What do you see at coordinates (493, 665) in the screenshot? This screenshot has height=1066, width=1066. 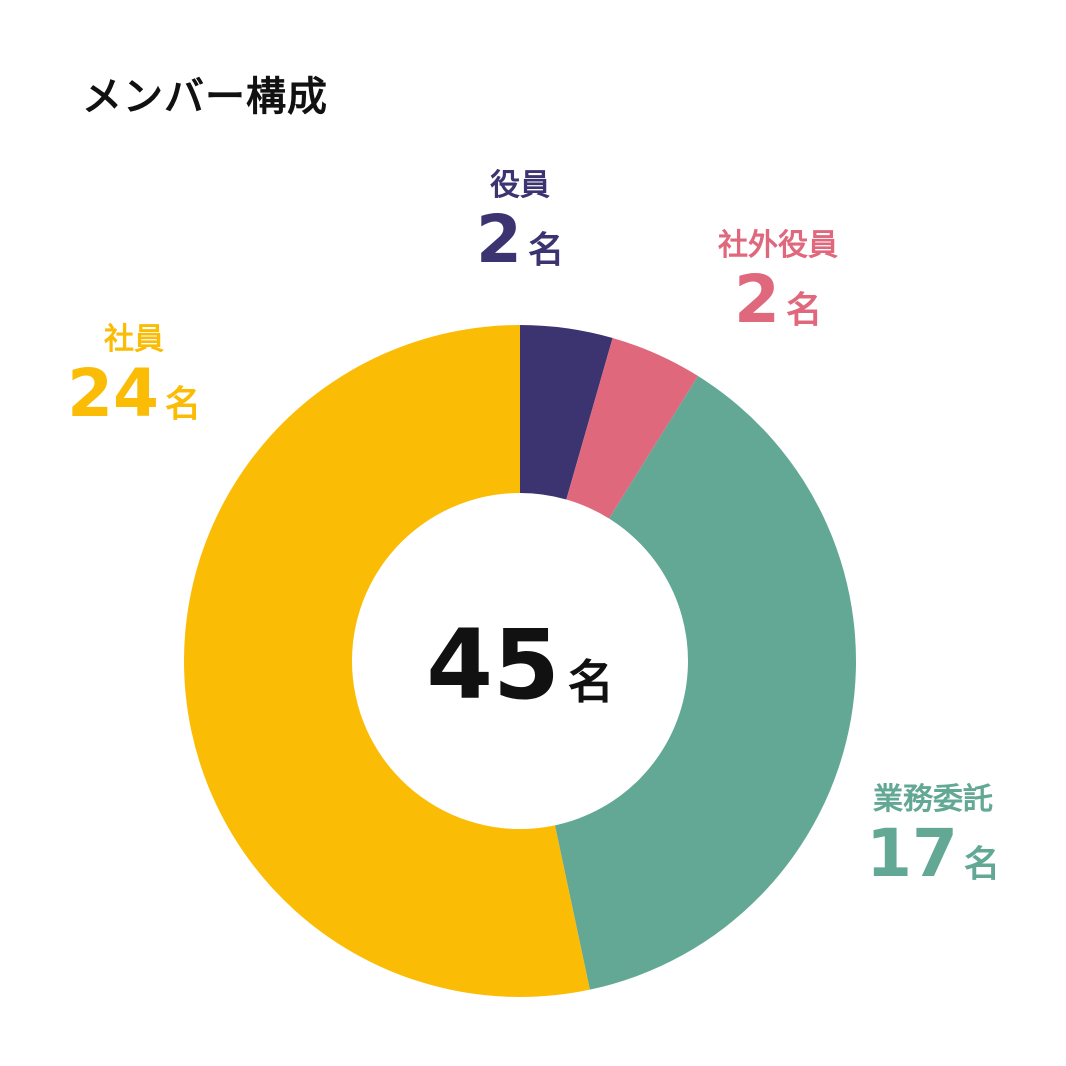 I see `total-value: 45` at bounding box center [493, 665].